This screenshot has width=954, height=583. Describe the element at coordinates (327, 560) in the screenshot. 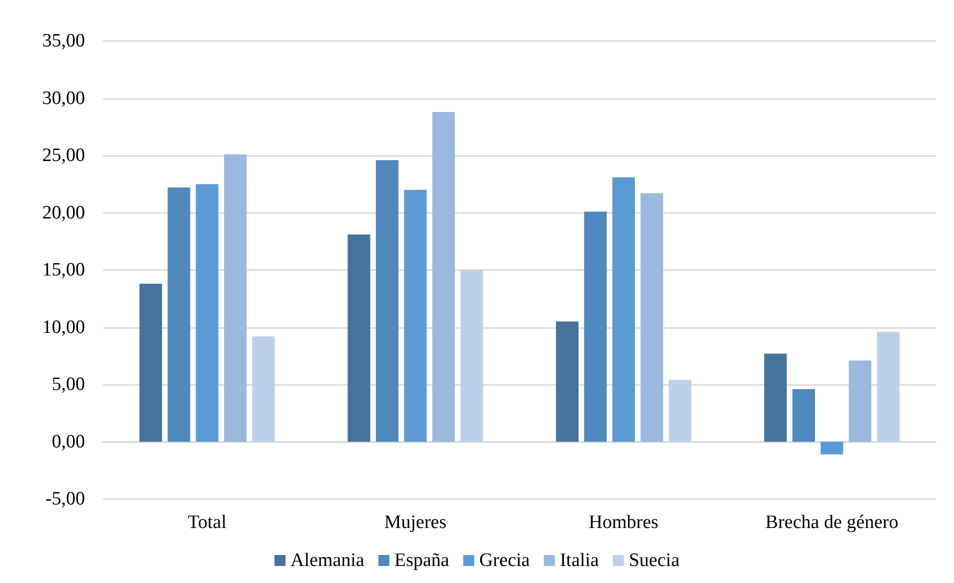

I see `legend-label: Alemania` at that location.